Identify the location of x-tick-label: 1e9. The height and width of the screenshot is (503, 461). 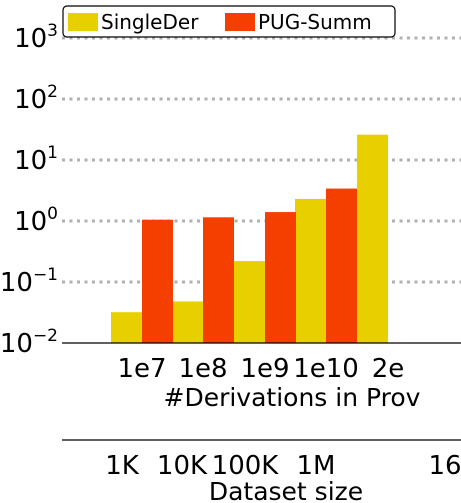
(264, 369).